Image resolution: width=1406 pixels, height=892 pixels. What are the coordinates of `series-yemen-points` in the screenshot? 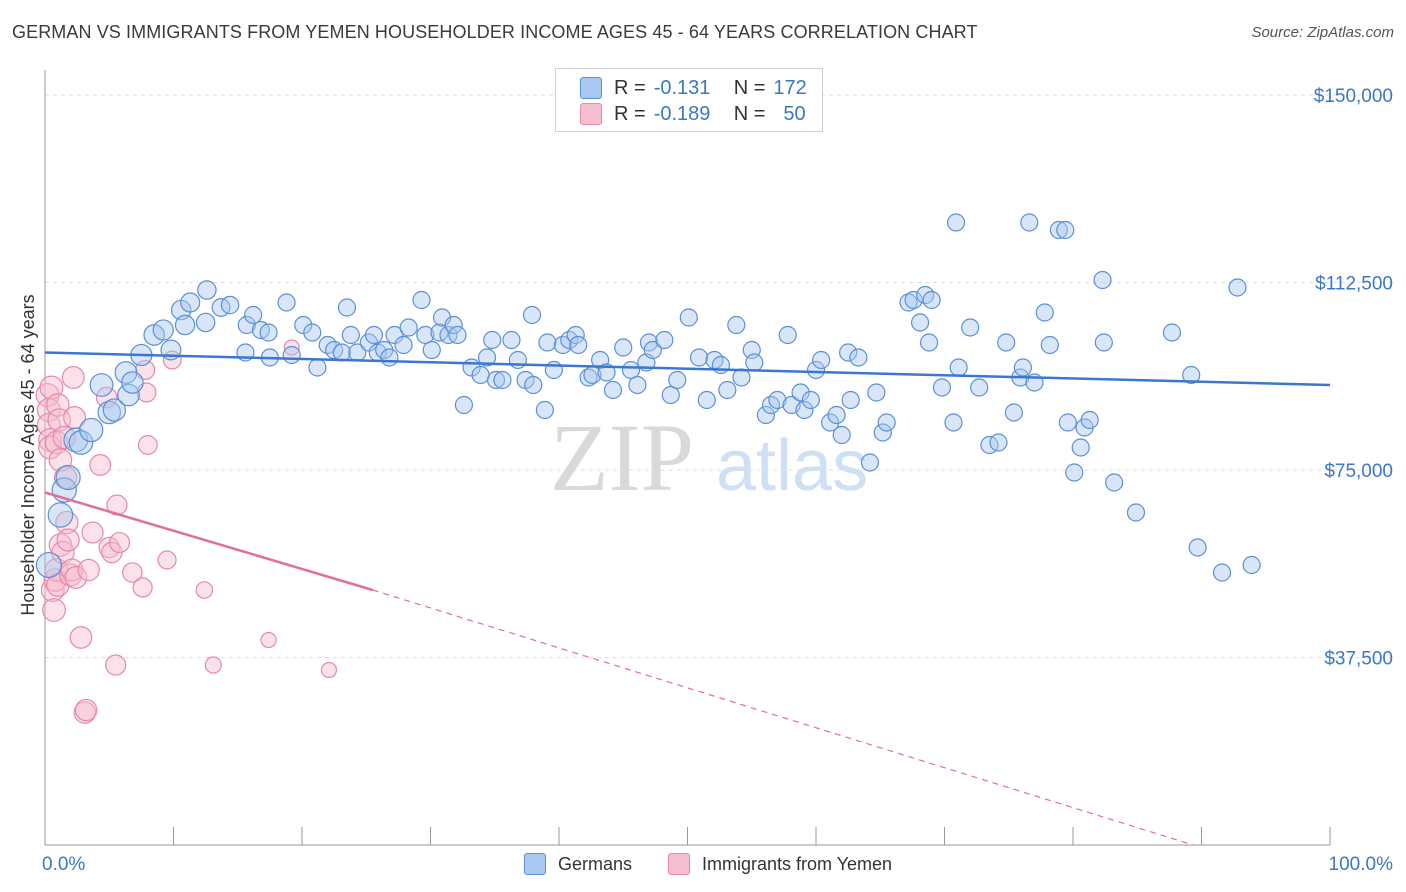 It's located at (186, 531).